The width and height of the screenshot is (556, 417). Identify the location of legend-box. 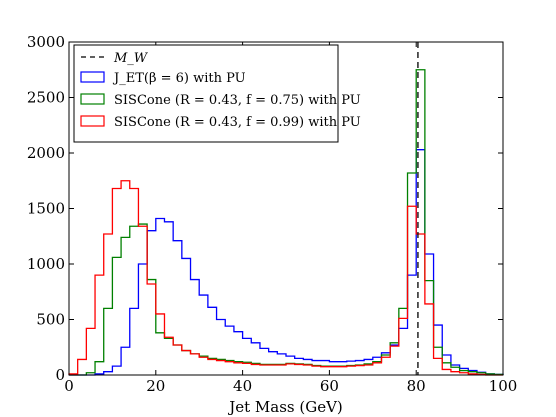
(206, 93).